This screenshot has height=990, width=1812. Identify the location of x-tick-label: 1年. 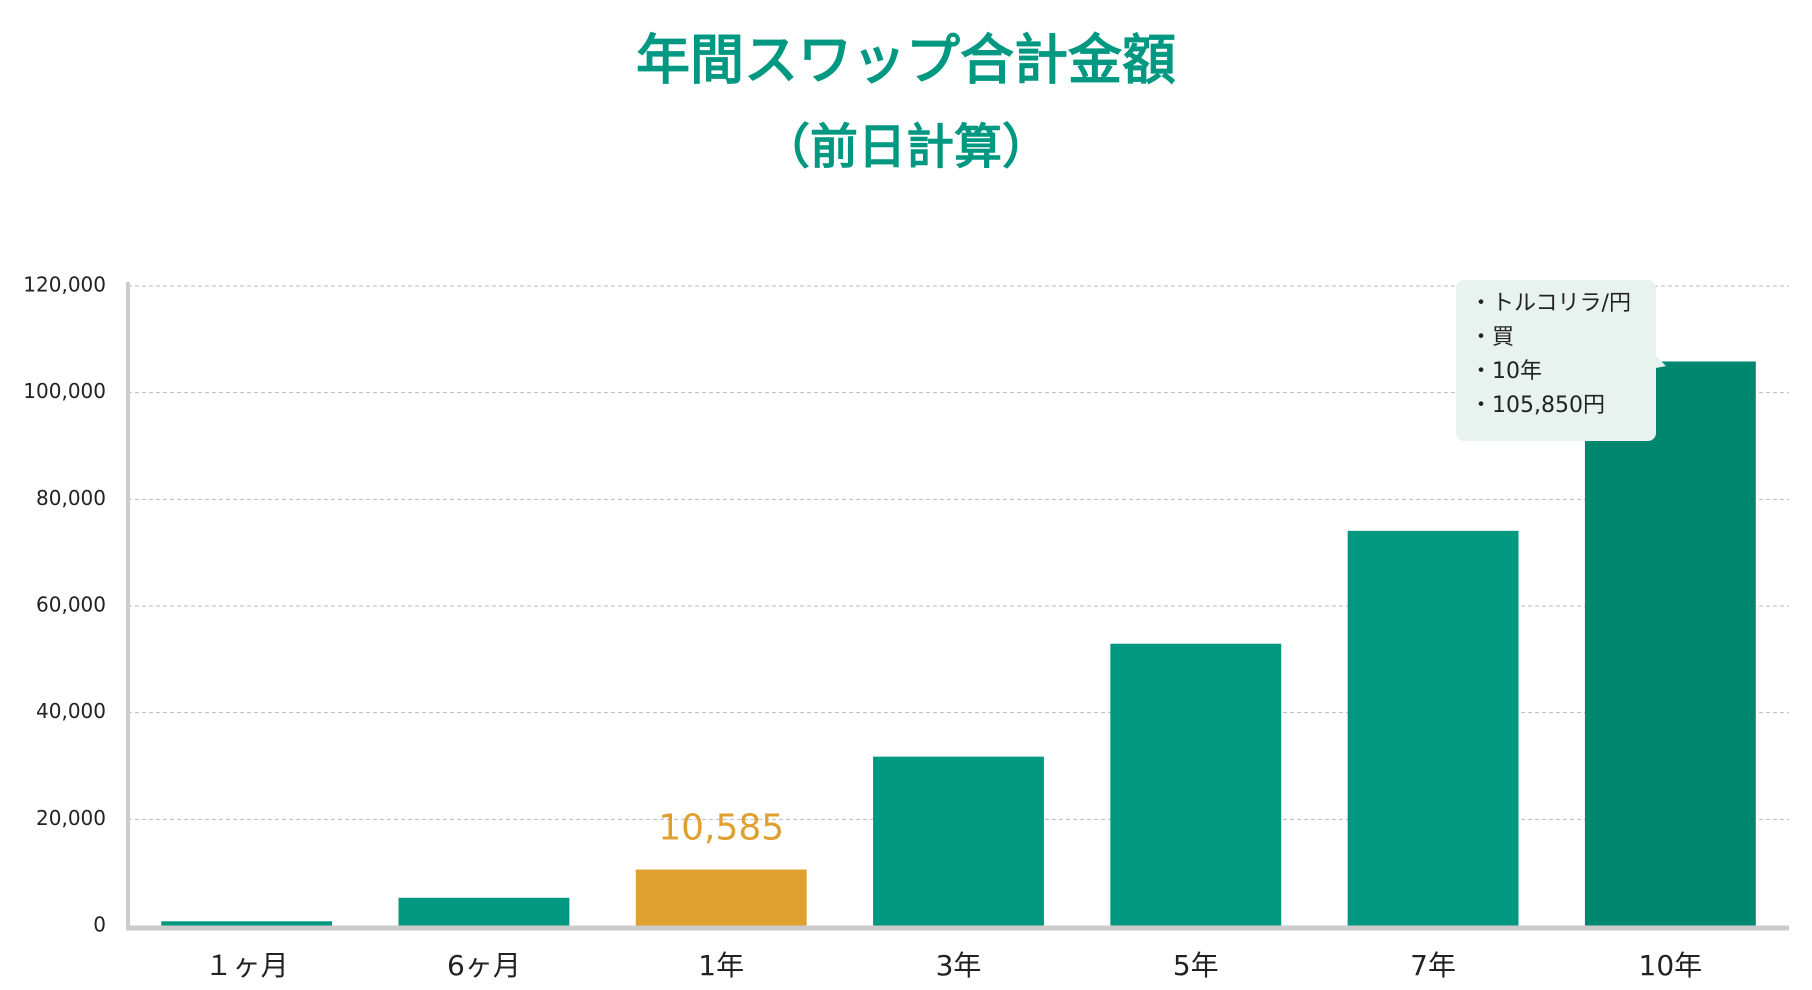
(721, 965).